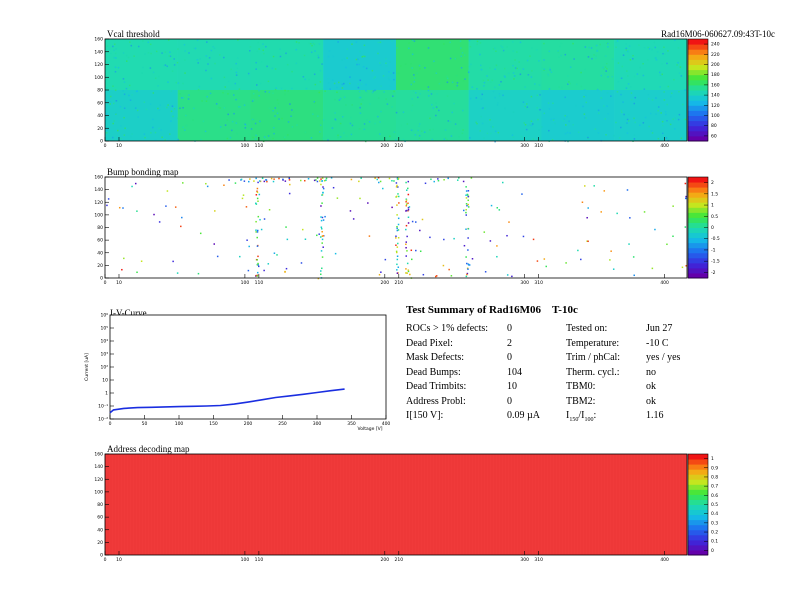  Describe the element at coordinates (100, 129) in the screenshot. I see `y-tick-label: 20` at that location.